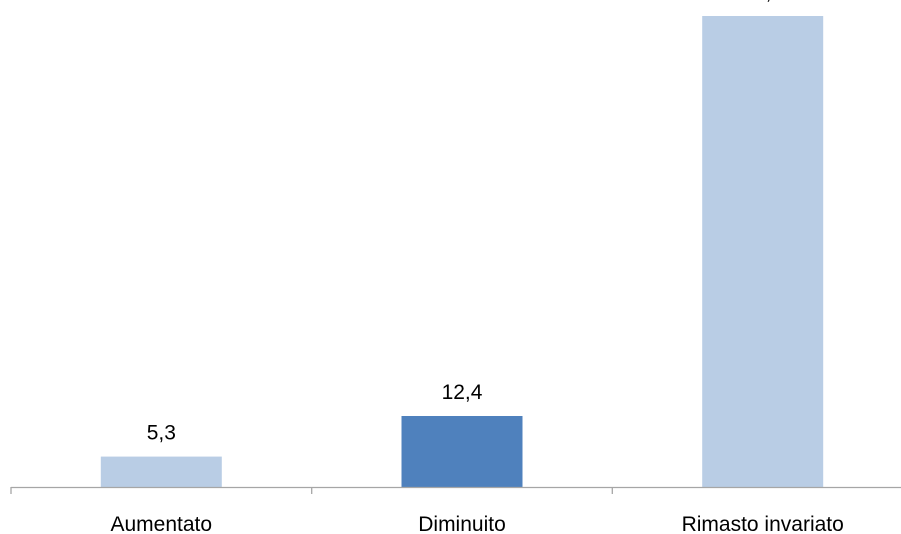 The height and width of the screenshot is (534, 901). Describe the element at coordinates (763, 523) in the screenshot. I see `x-tick-label: Rimasto invariato` at that location.